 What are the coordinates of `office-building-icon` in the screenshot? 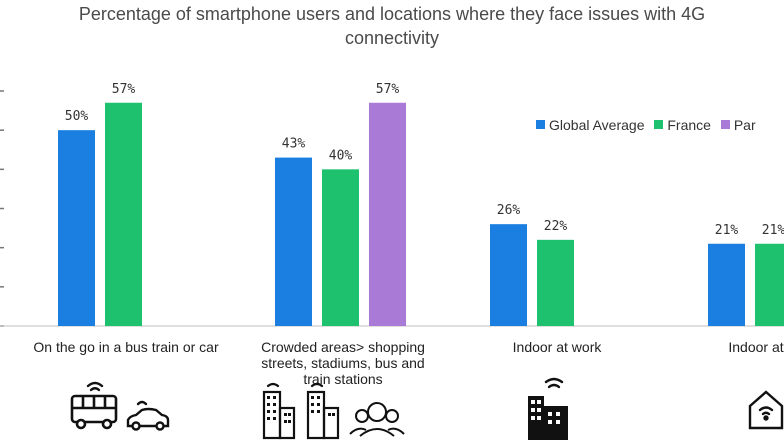 It's located at (548, 408).